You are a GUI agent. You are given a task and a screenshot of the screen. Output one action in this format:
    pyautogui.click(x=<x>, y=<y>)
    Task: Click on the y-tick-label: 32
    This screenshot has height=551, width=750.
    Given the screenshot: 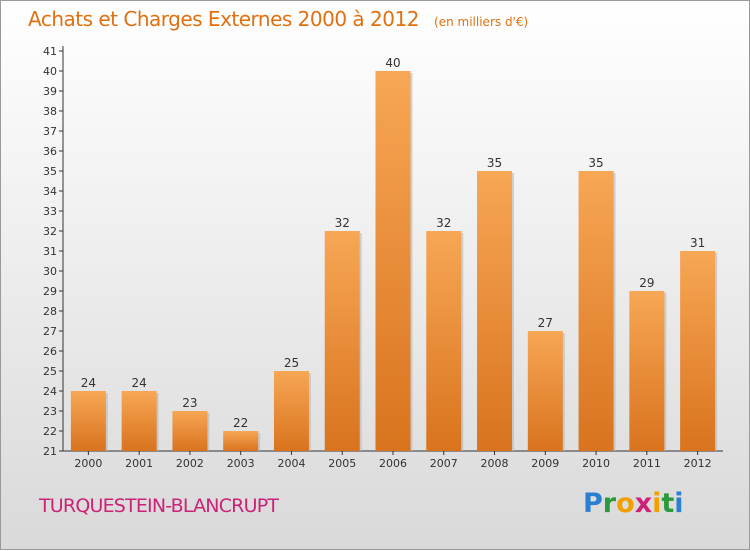 What is the action you would take?
    pyautogui.click(x=50, y=231)
    